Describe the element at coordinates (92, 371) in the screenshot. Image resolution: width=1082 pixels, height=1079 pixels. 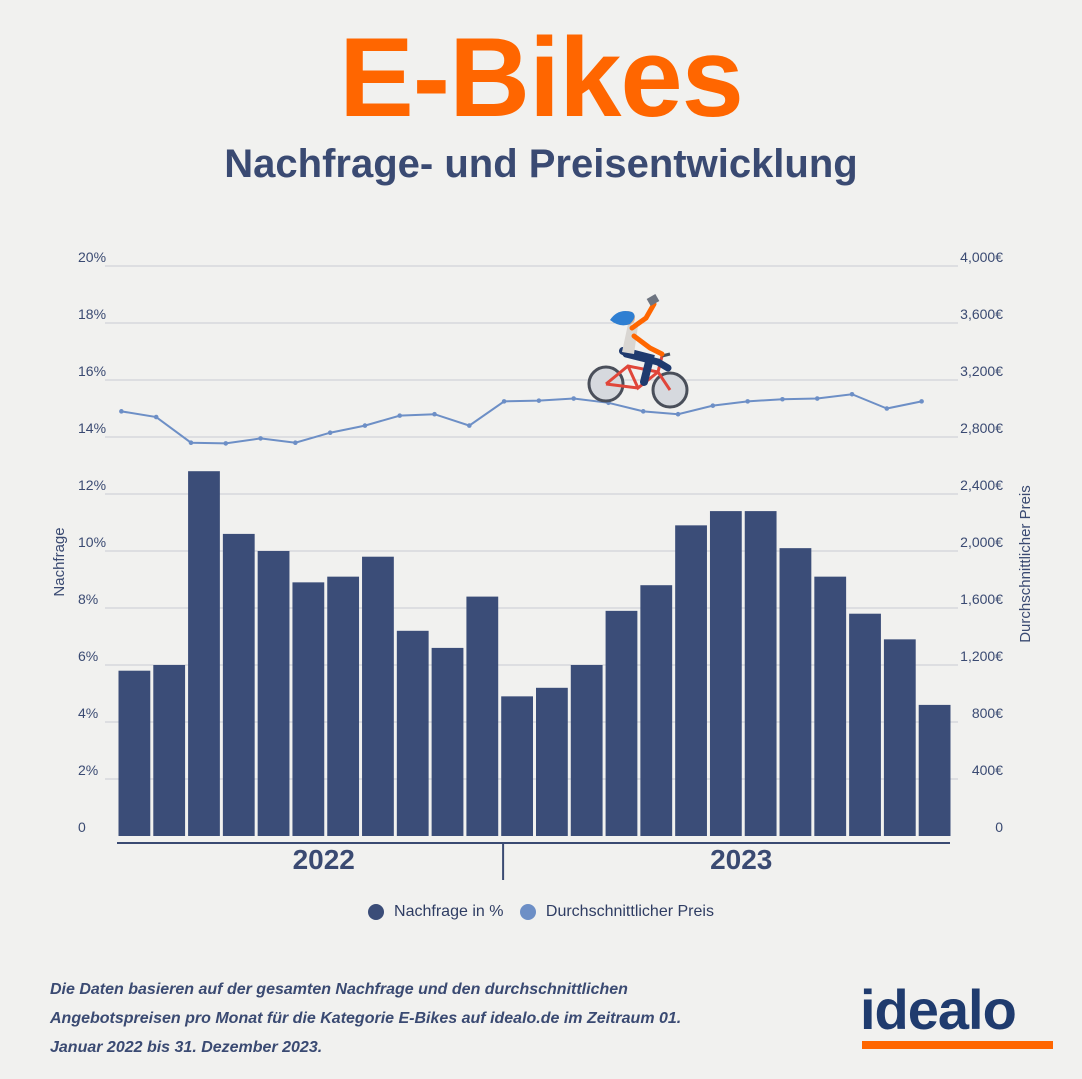
I see `y-tick-label-left: 16%` at that location.